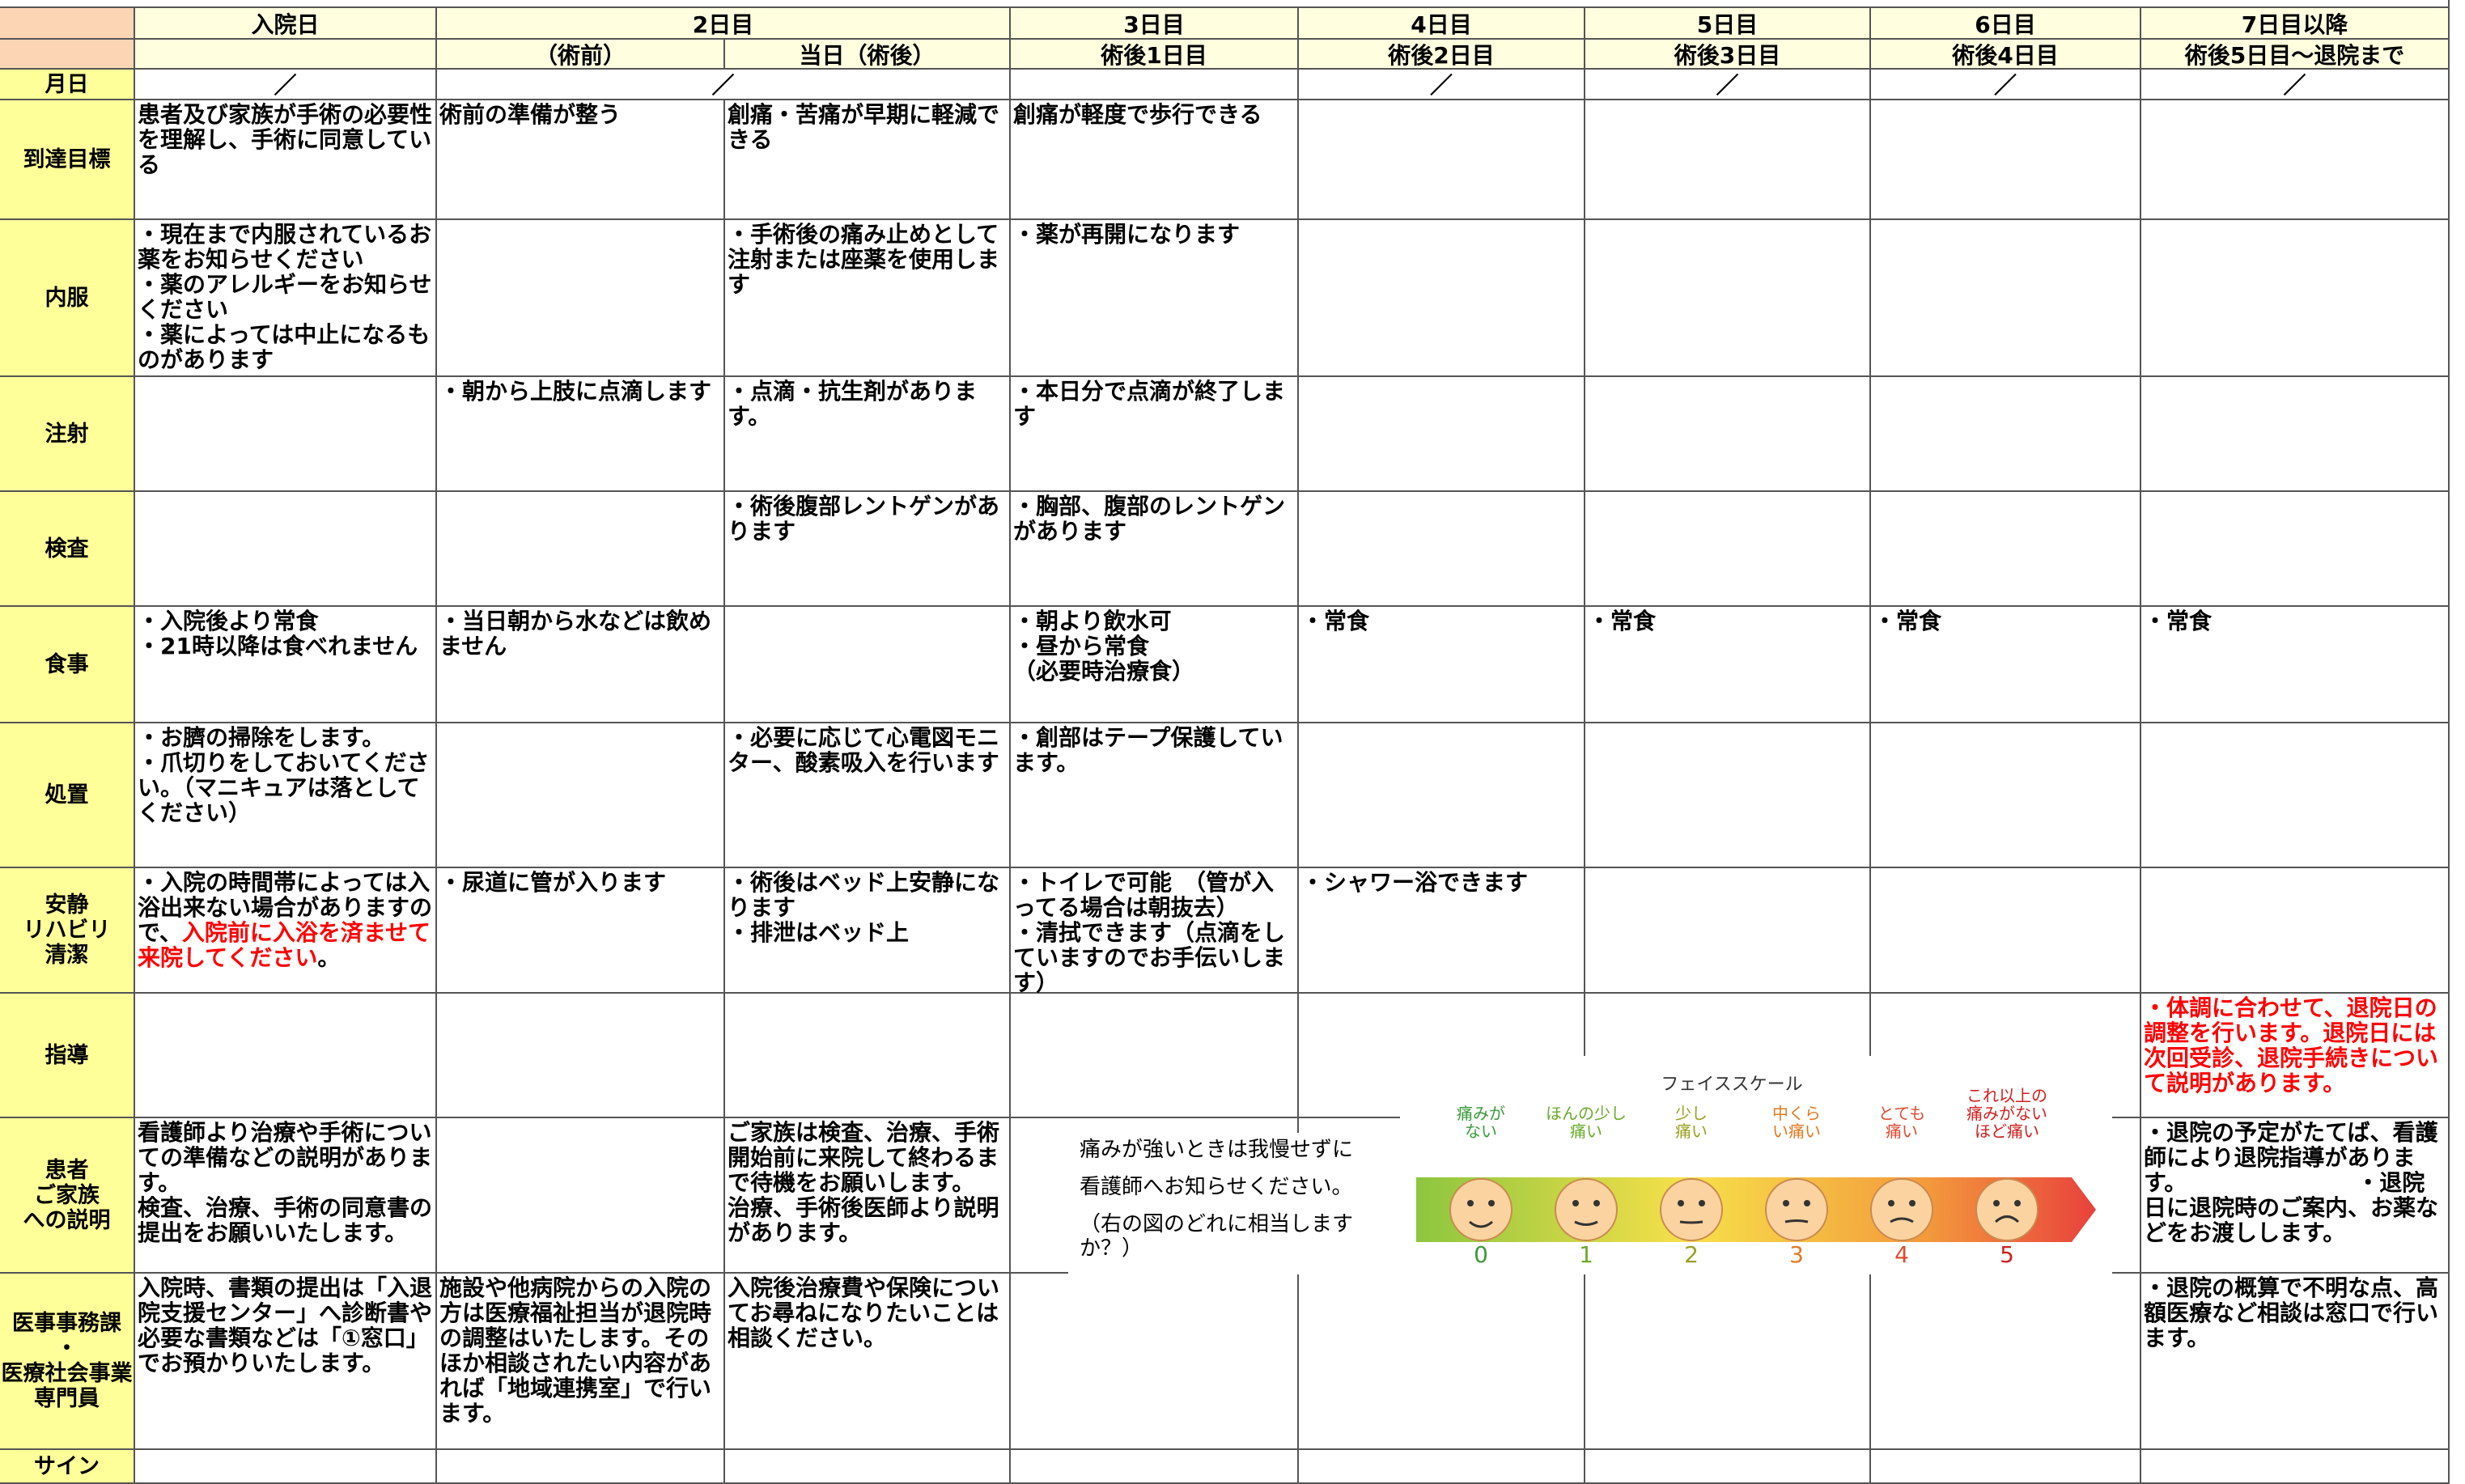 The width and height of the screenshot is (2465, 1484). Describe the element at coordinates (2006, 1113) in the screenshot. I see `face-label: これ以上の痛みがないほど痛い` at that location.